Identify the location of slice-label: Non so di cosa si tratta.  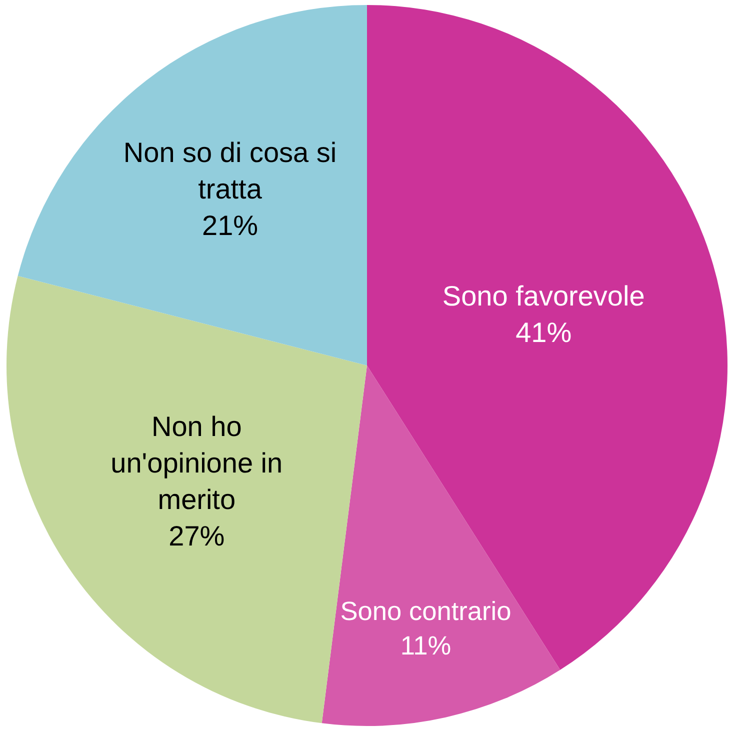
(230, 170).